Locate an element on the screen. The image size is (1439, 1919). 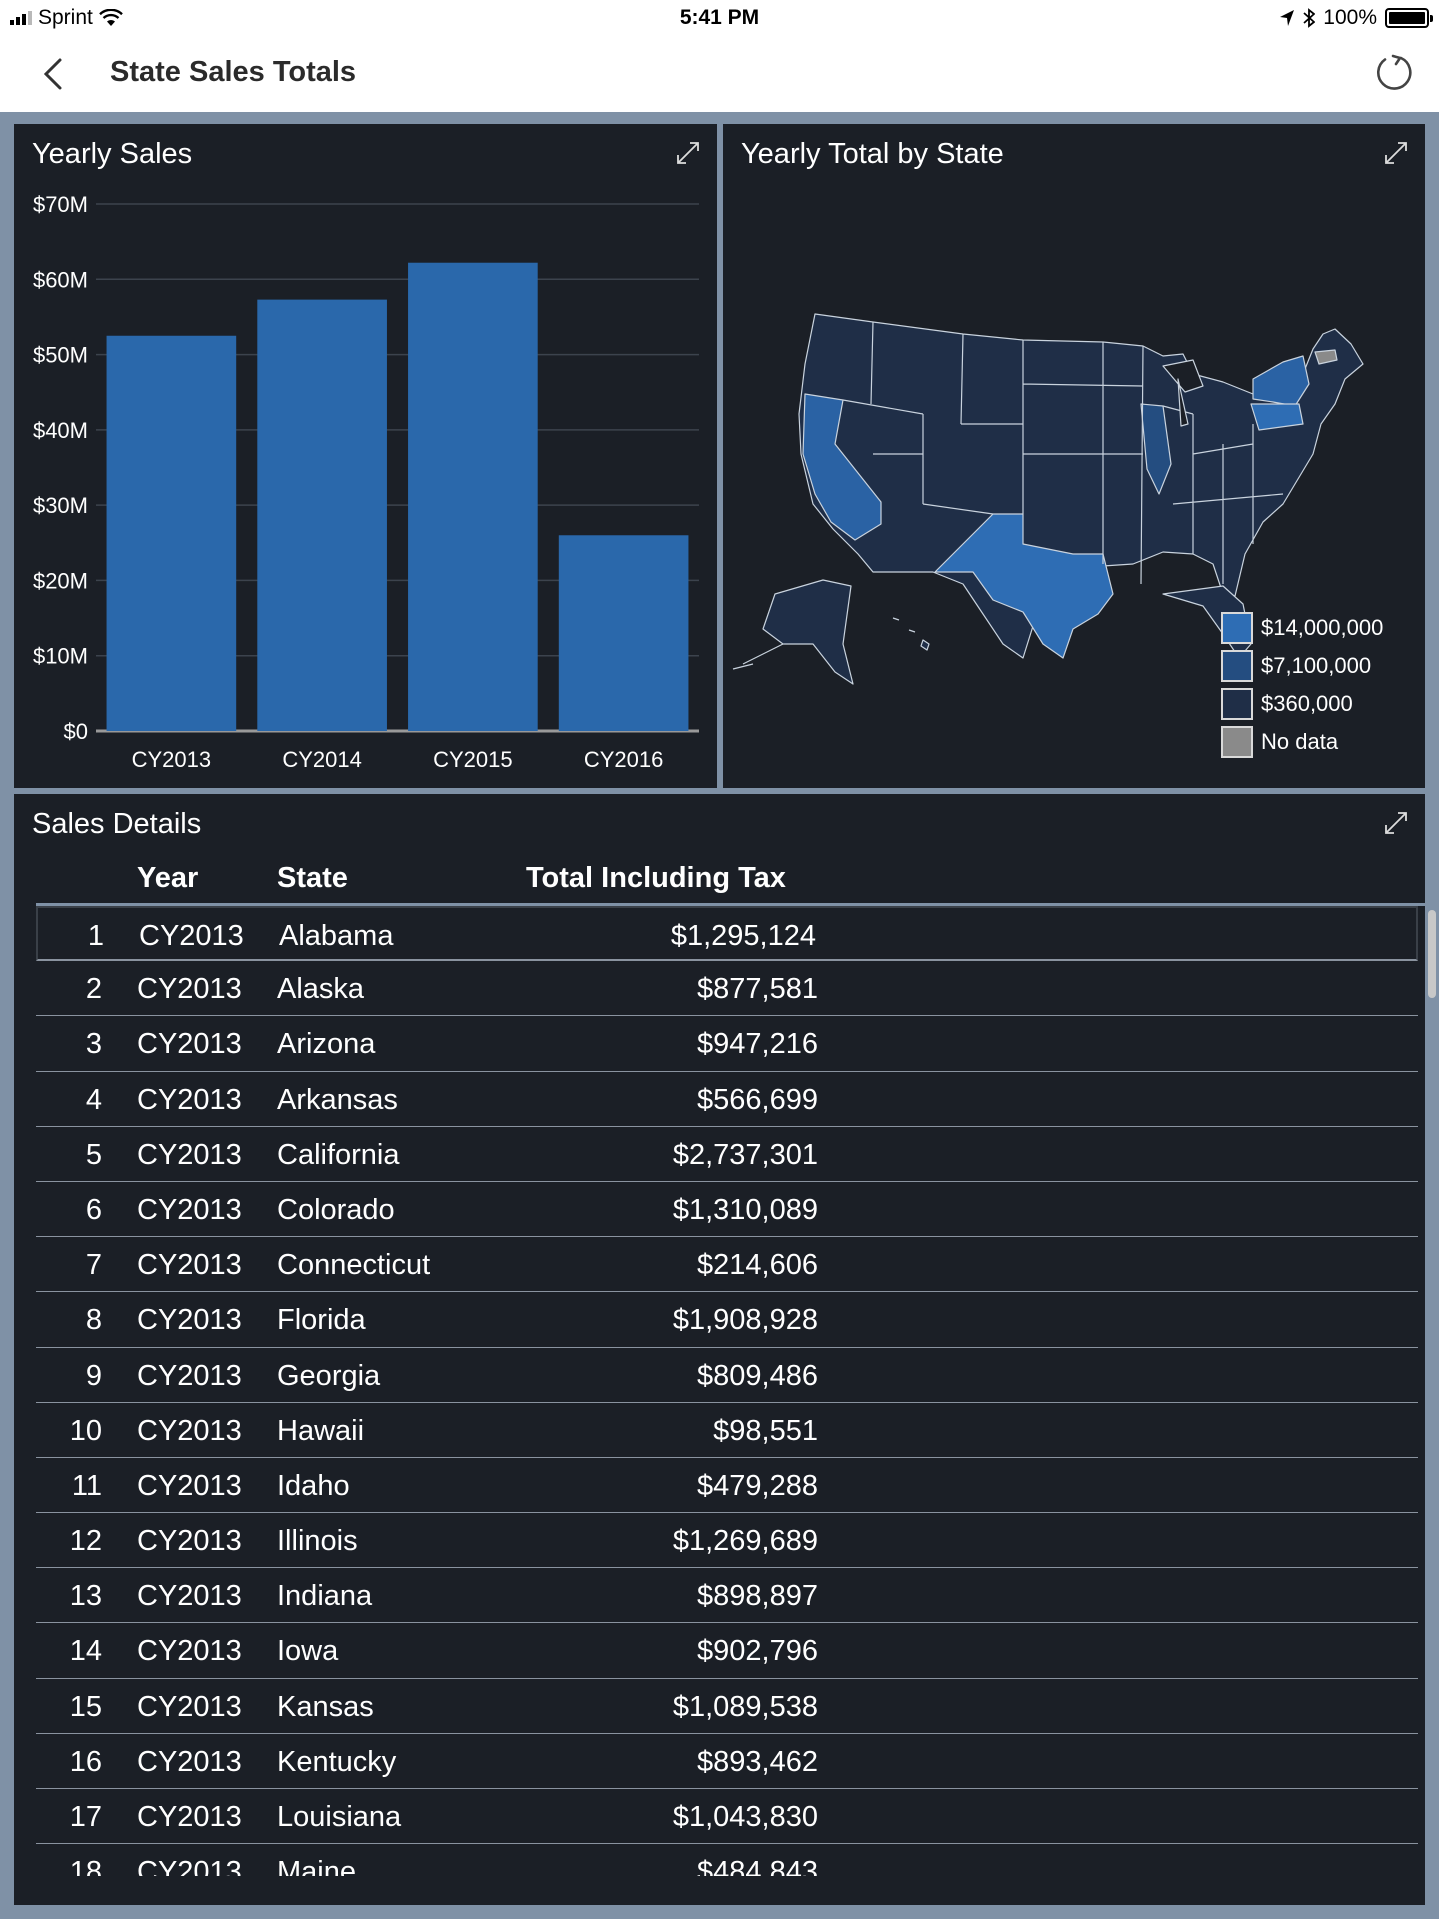
legend-item: $7,100,000 is located at coordinates (1302, 666).